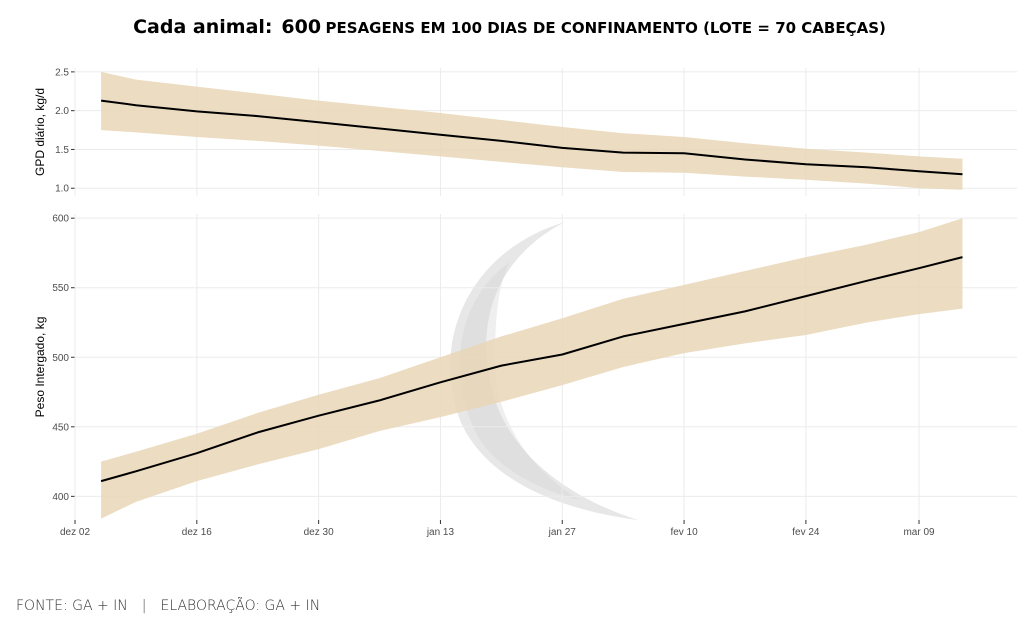  What do you see at coordinates (531, 137) in the screenshot?
I see `mean-line` at bounding box center [531, 137].